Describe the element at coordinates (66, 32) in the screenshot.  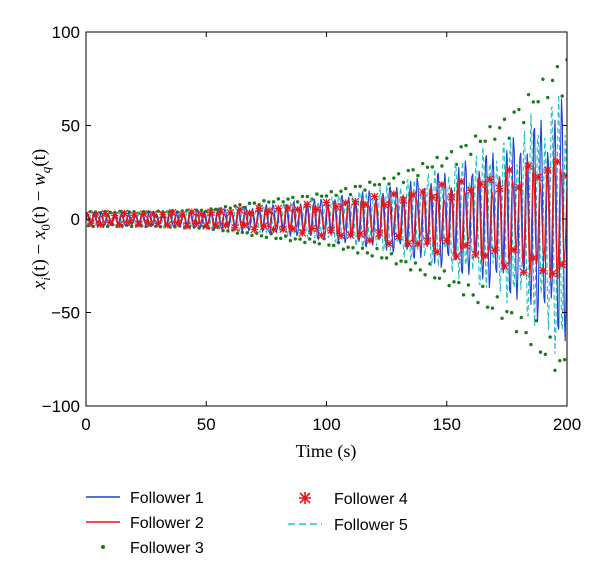
I see `y-tick-label: 100` at that location.